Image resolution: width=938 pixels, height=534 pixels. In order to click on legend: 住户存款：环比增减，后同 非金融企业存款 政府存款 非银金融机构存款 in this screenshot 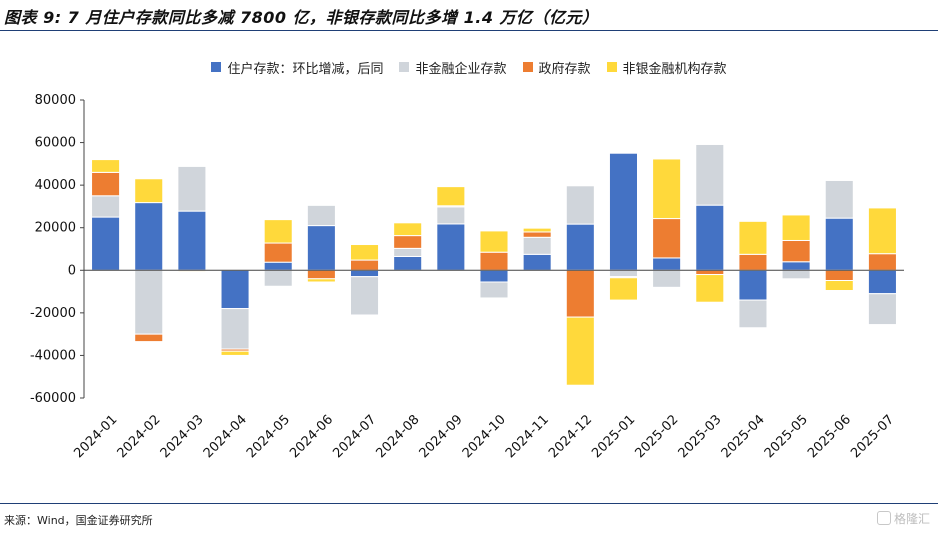, I will do `click(469, 67)`.